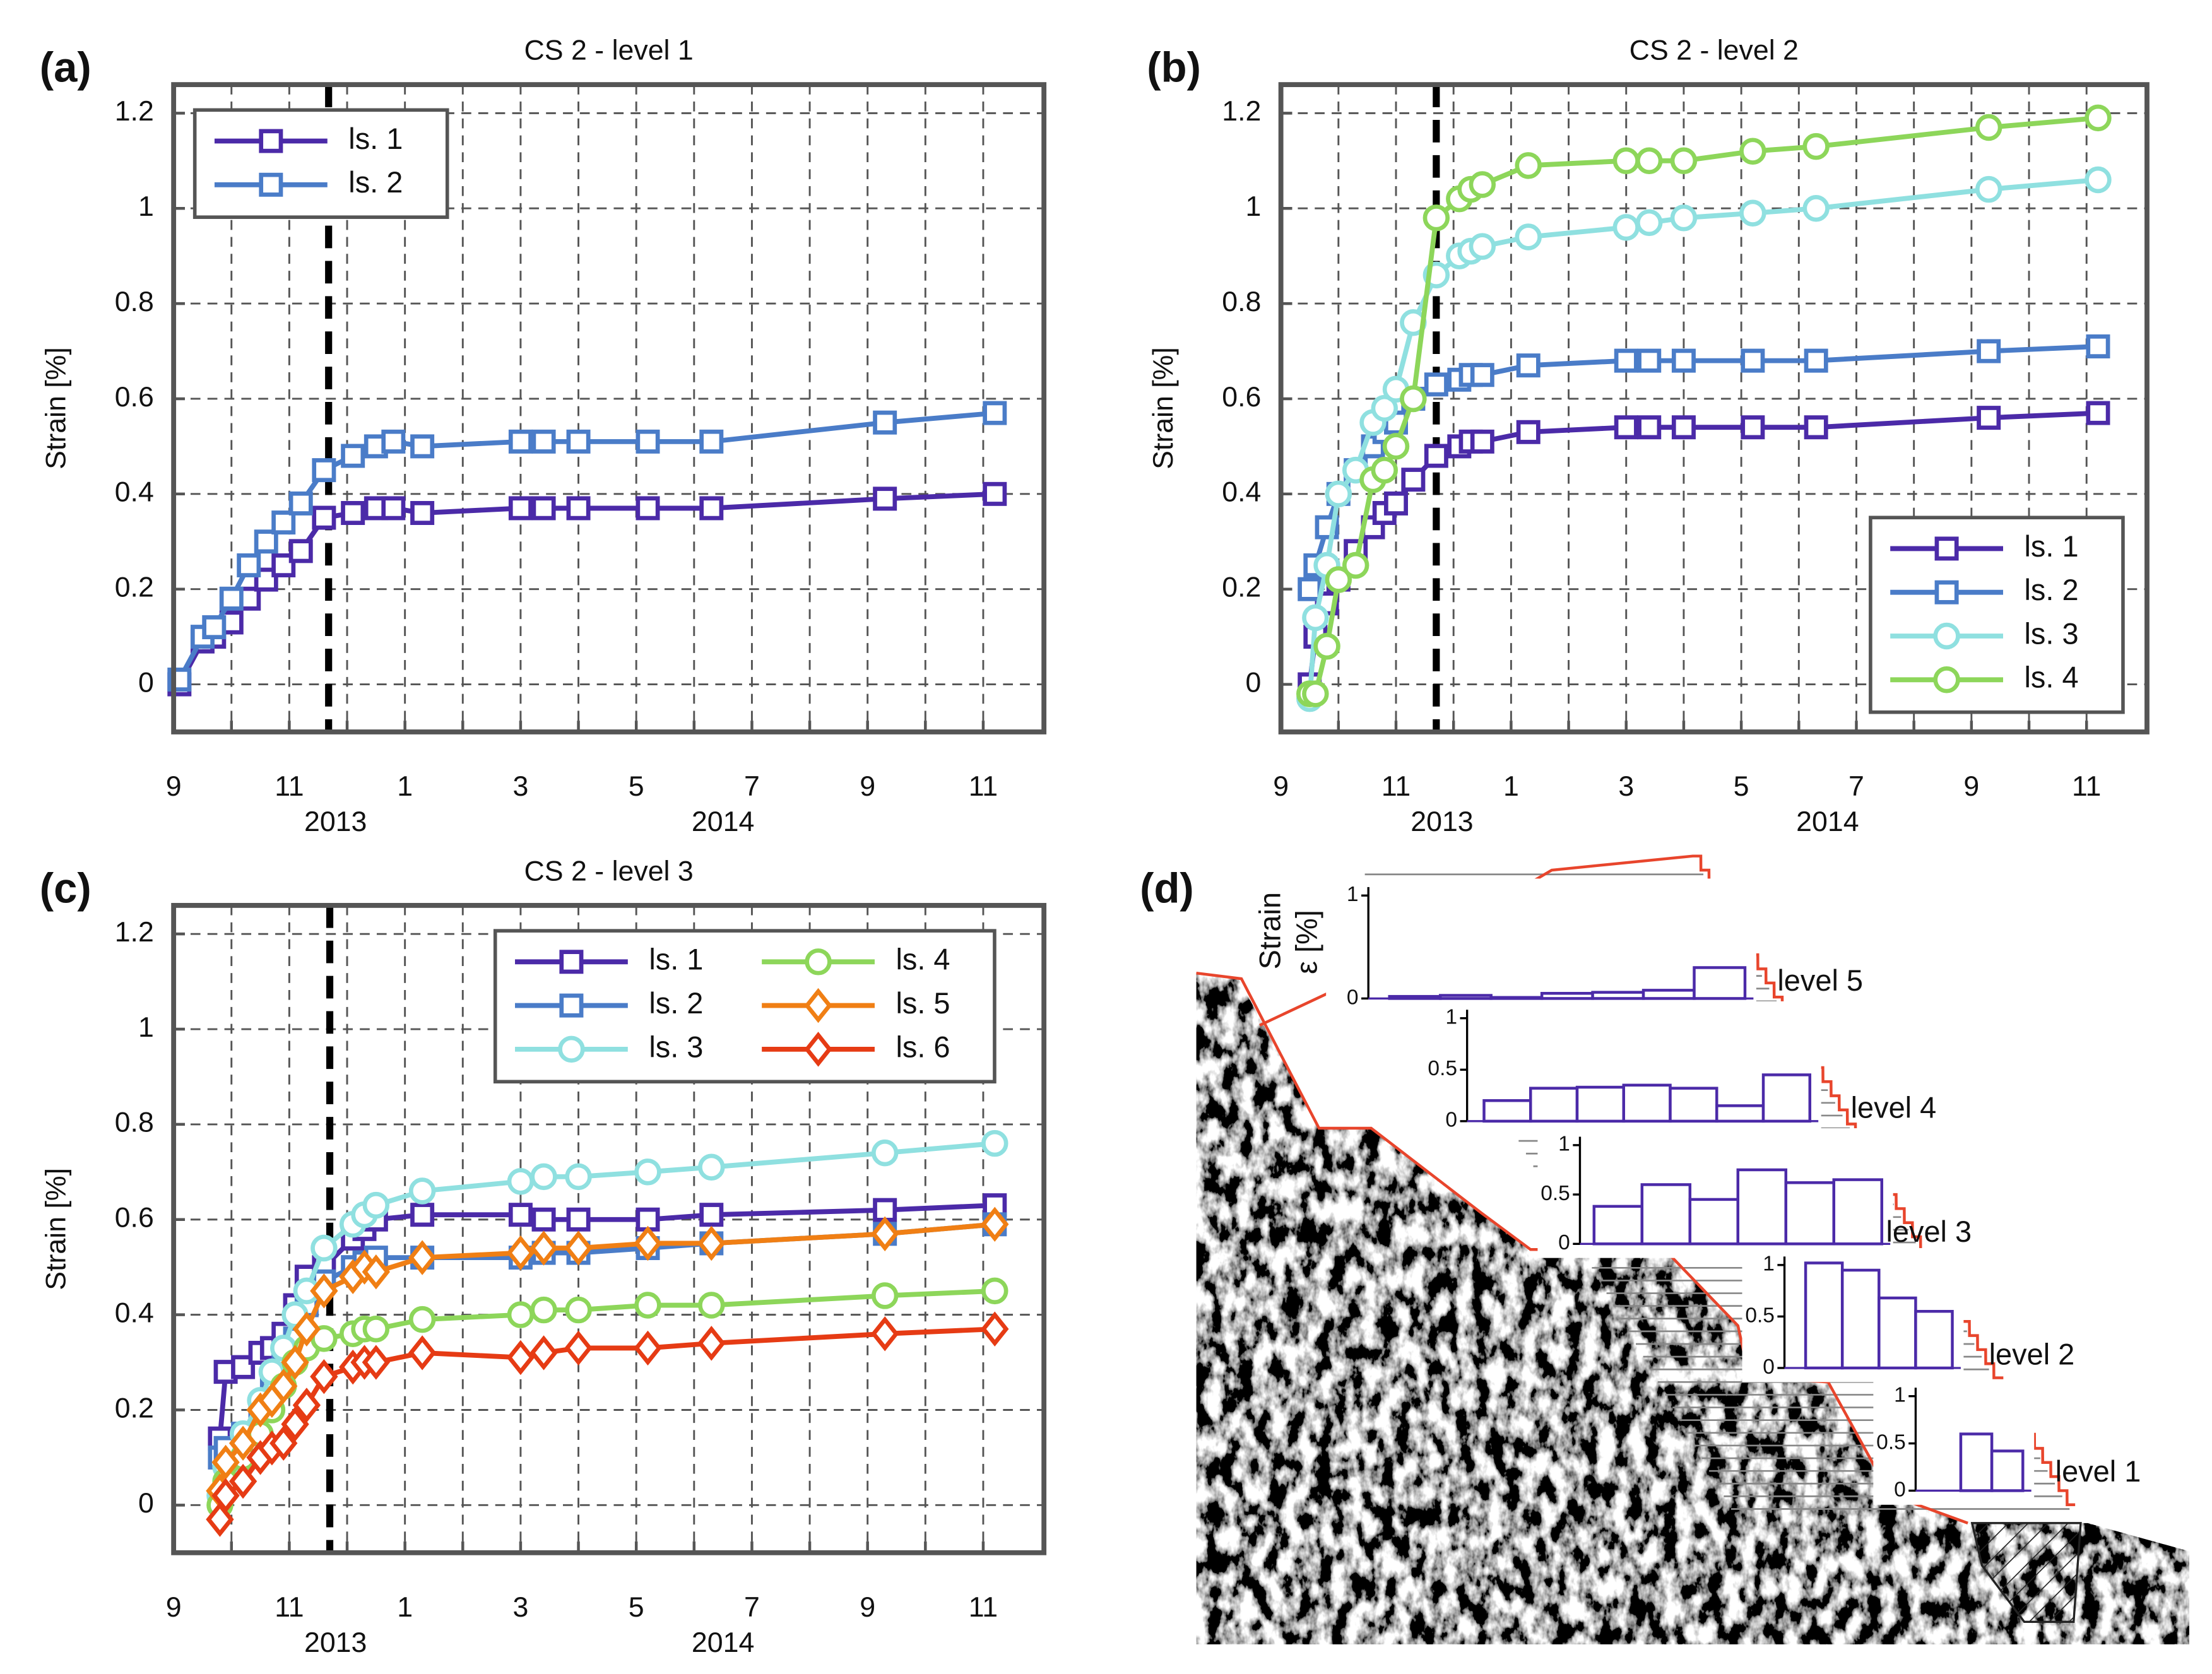  Describe the element at coordinates (146, 1504) in the screenshot. I see `y-tick-label: 0` at that location.